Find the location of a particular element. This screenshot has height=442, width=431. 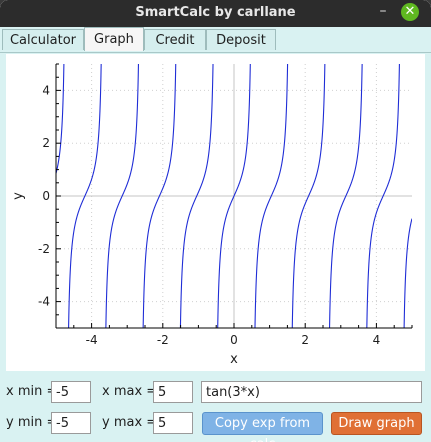

tab-calculator: Calculator is located at coordinates (43, 39).